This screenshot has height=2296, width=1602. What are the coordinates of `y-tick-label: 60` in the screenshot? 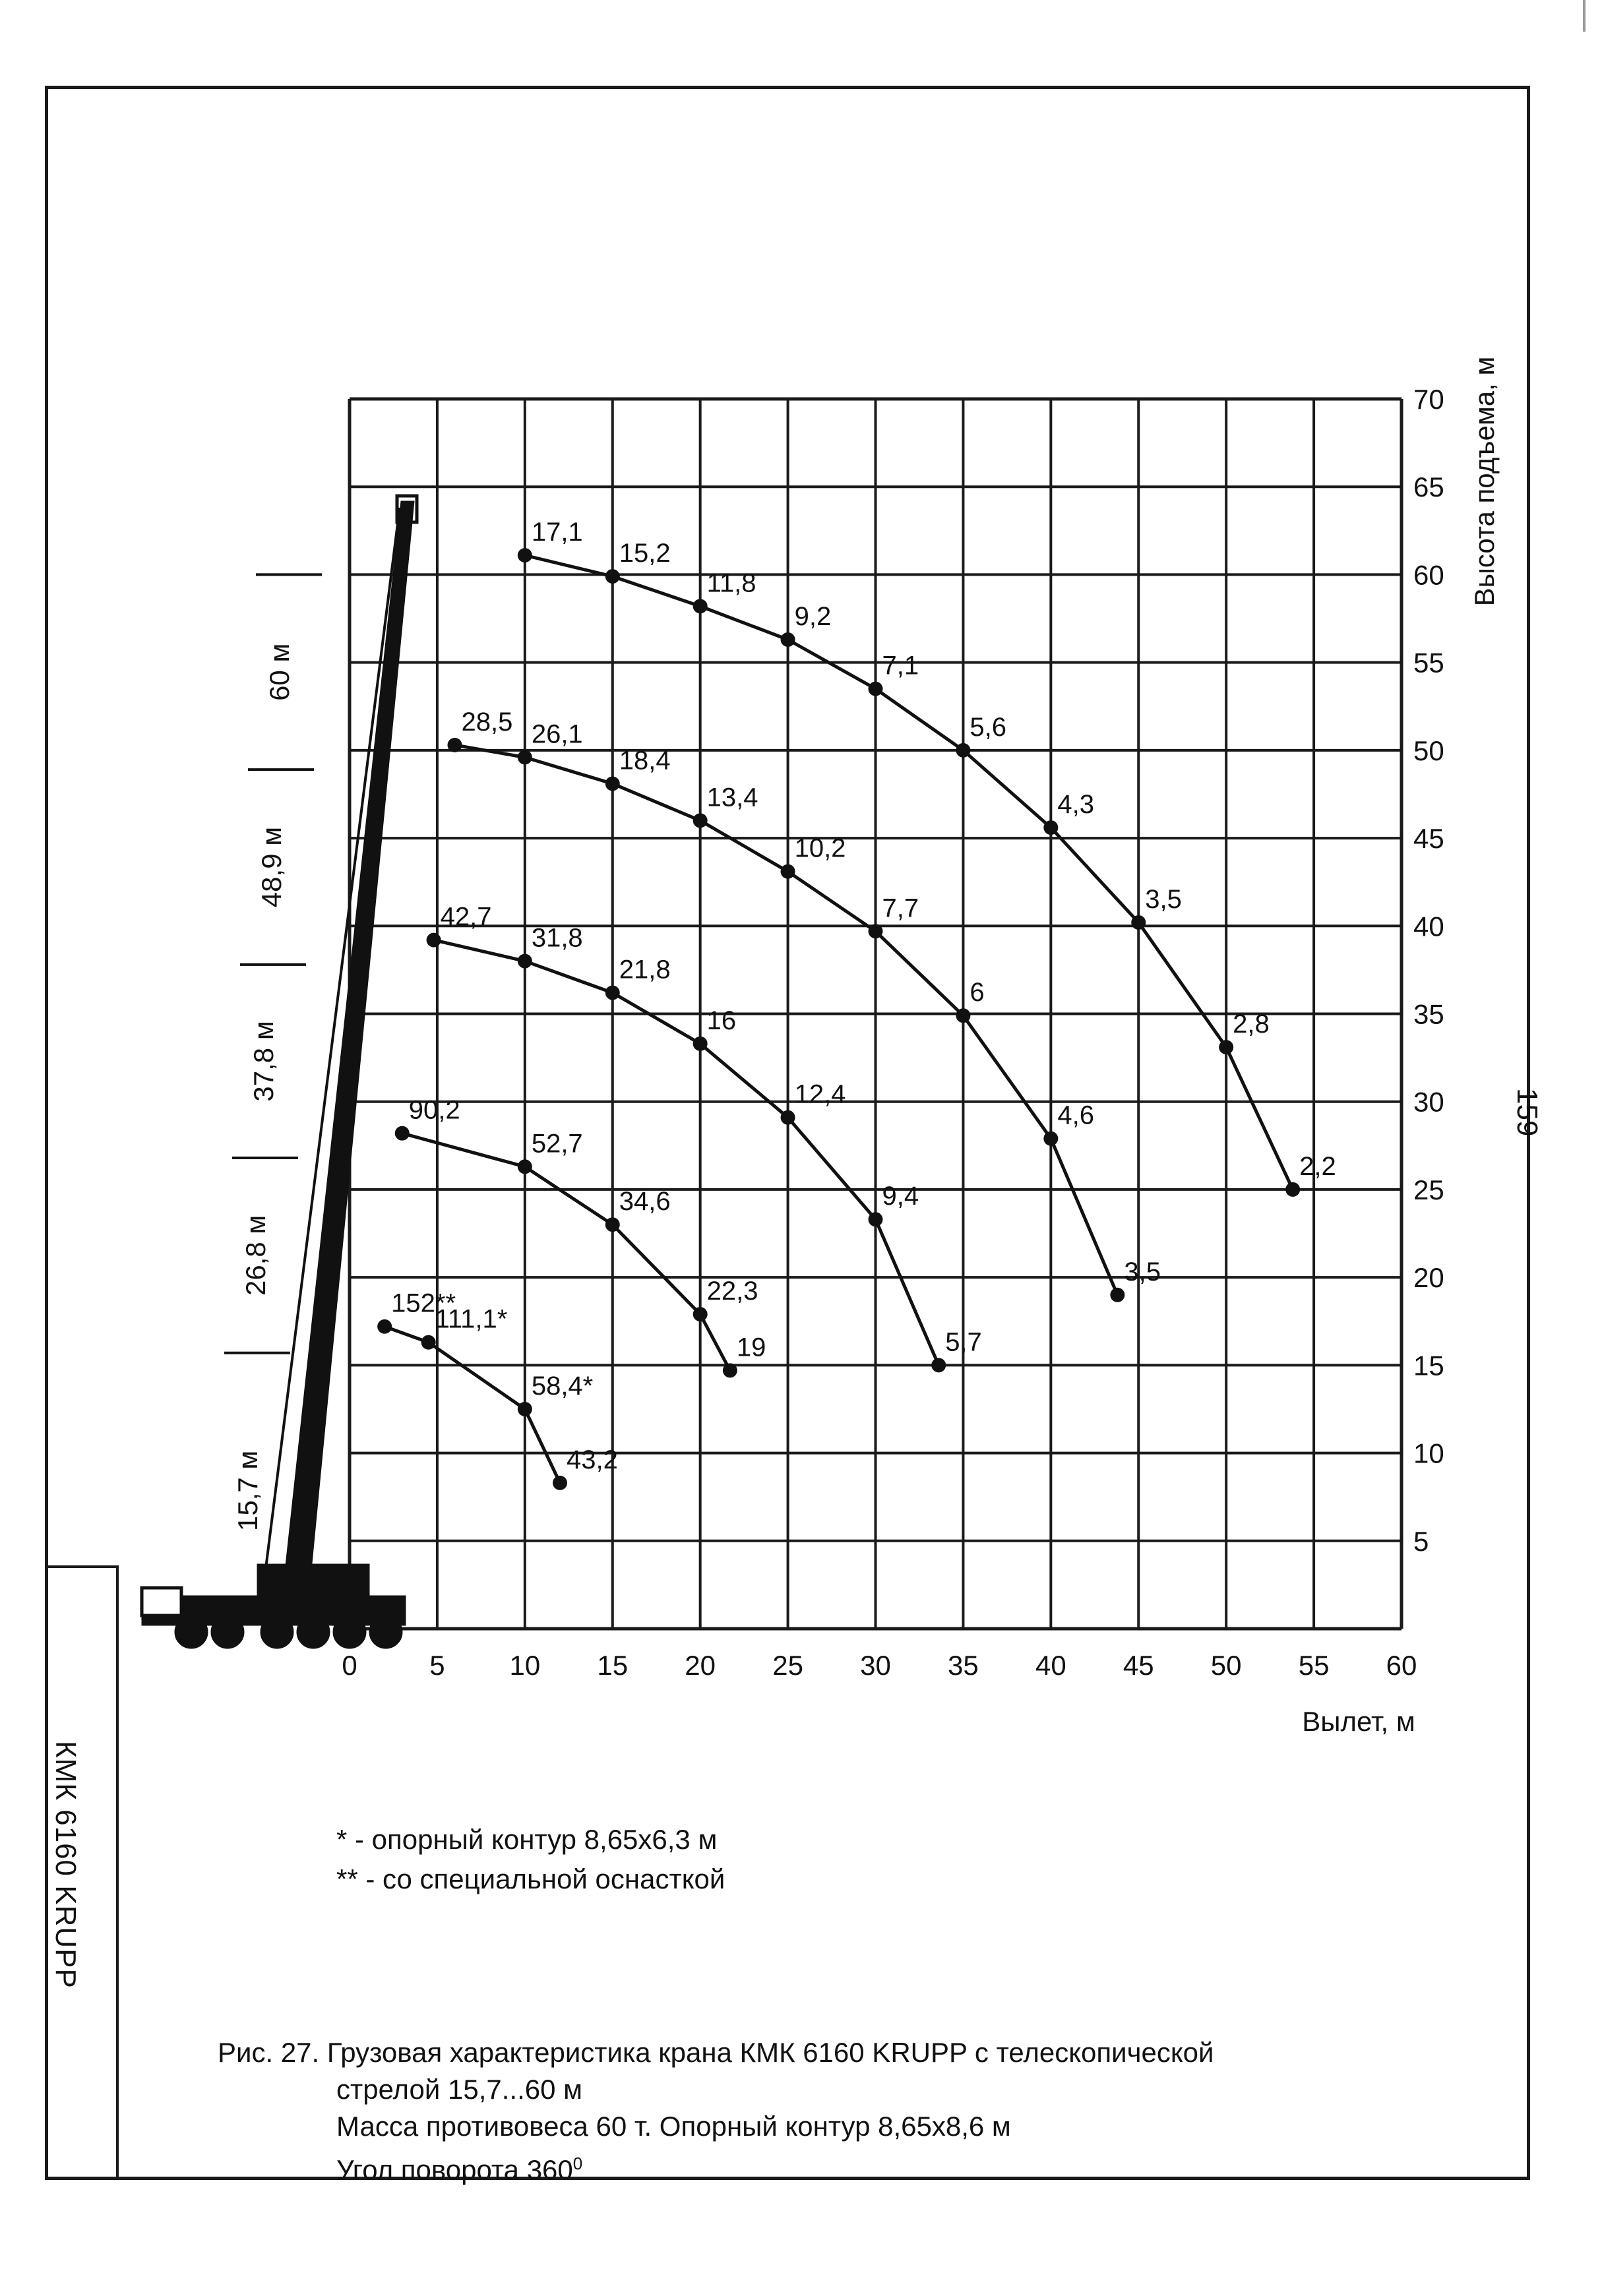 It's located at (1428, 574).